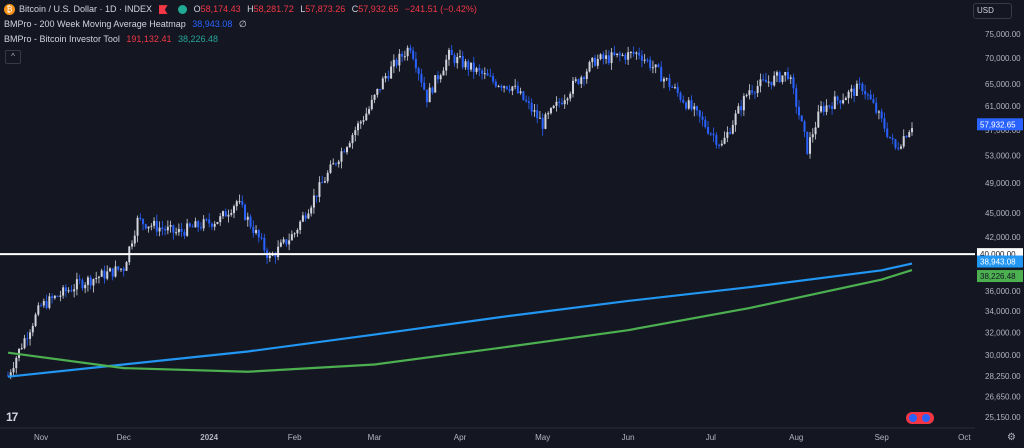 The width and height of the screenshot is (1024, 448). What do you see at coordinates (440, 9) in the screenshot?
I see `change-value: −241.51 (−0.42%)` at bounding box center [440, 9].